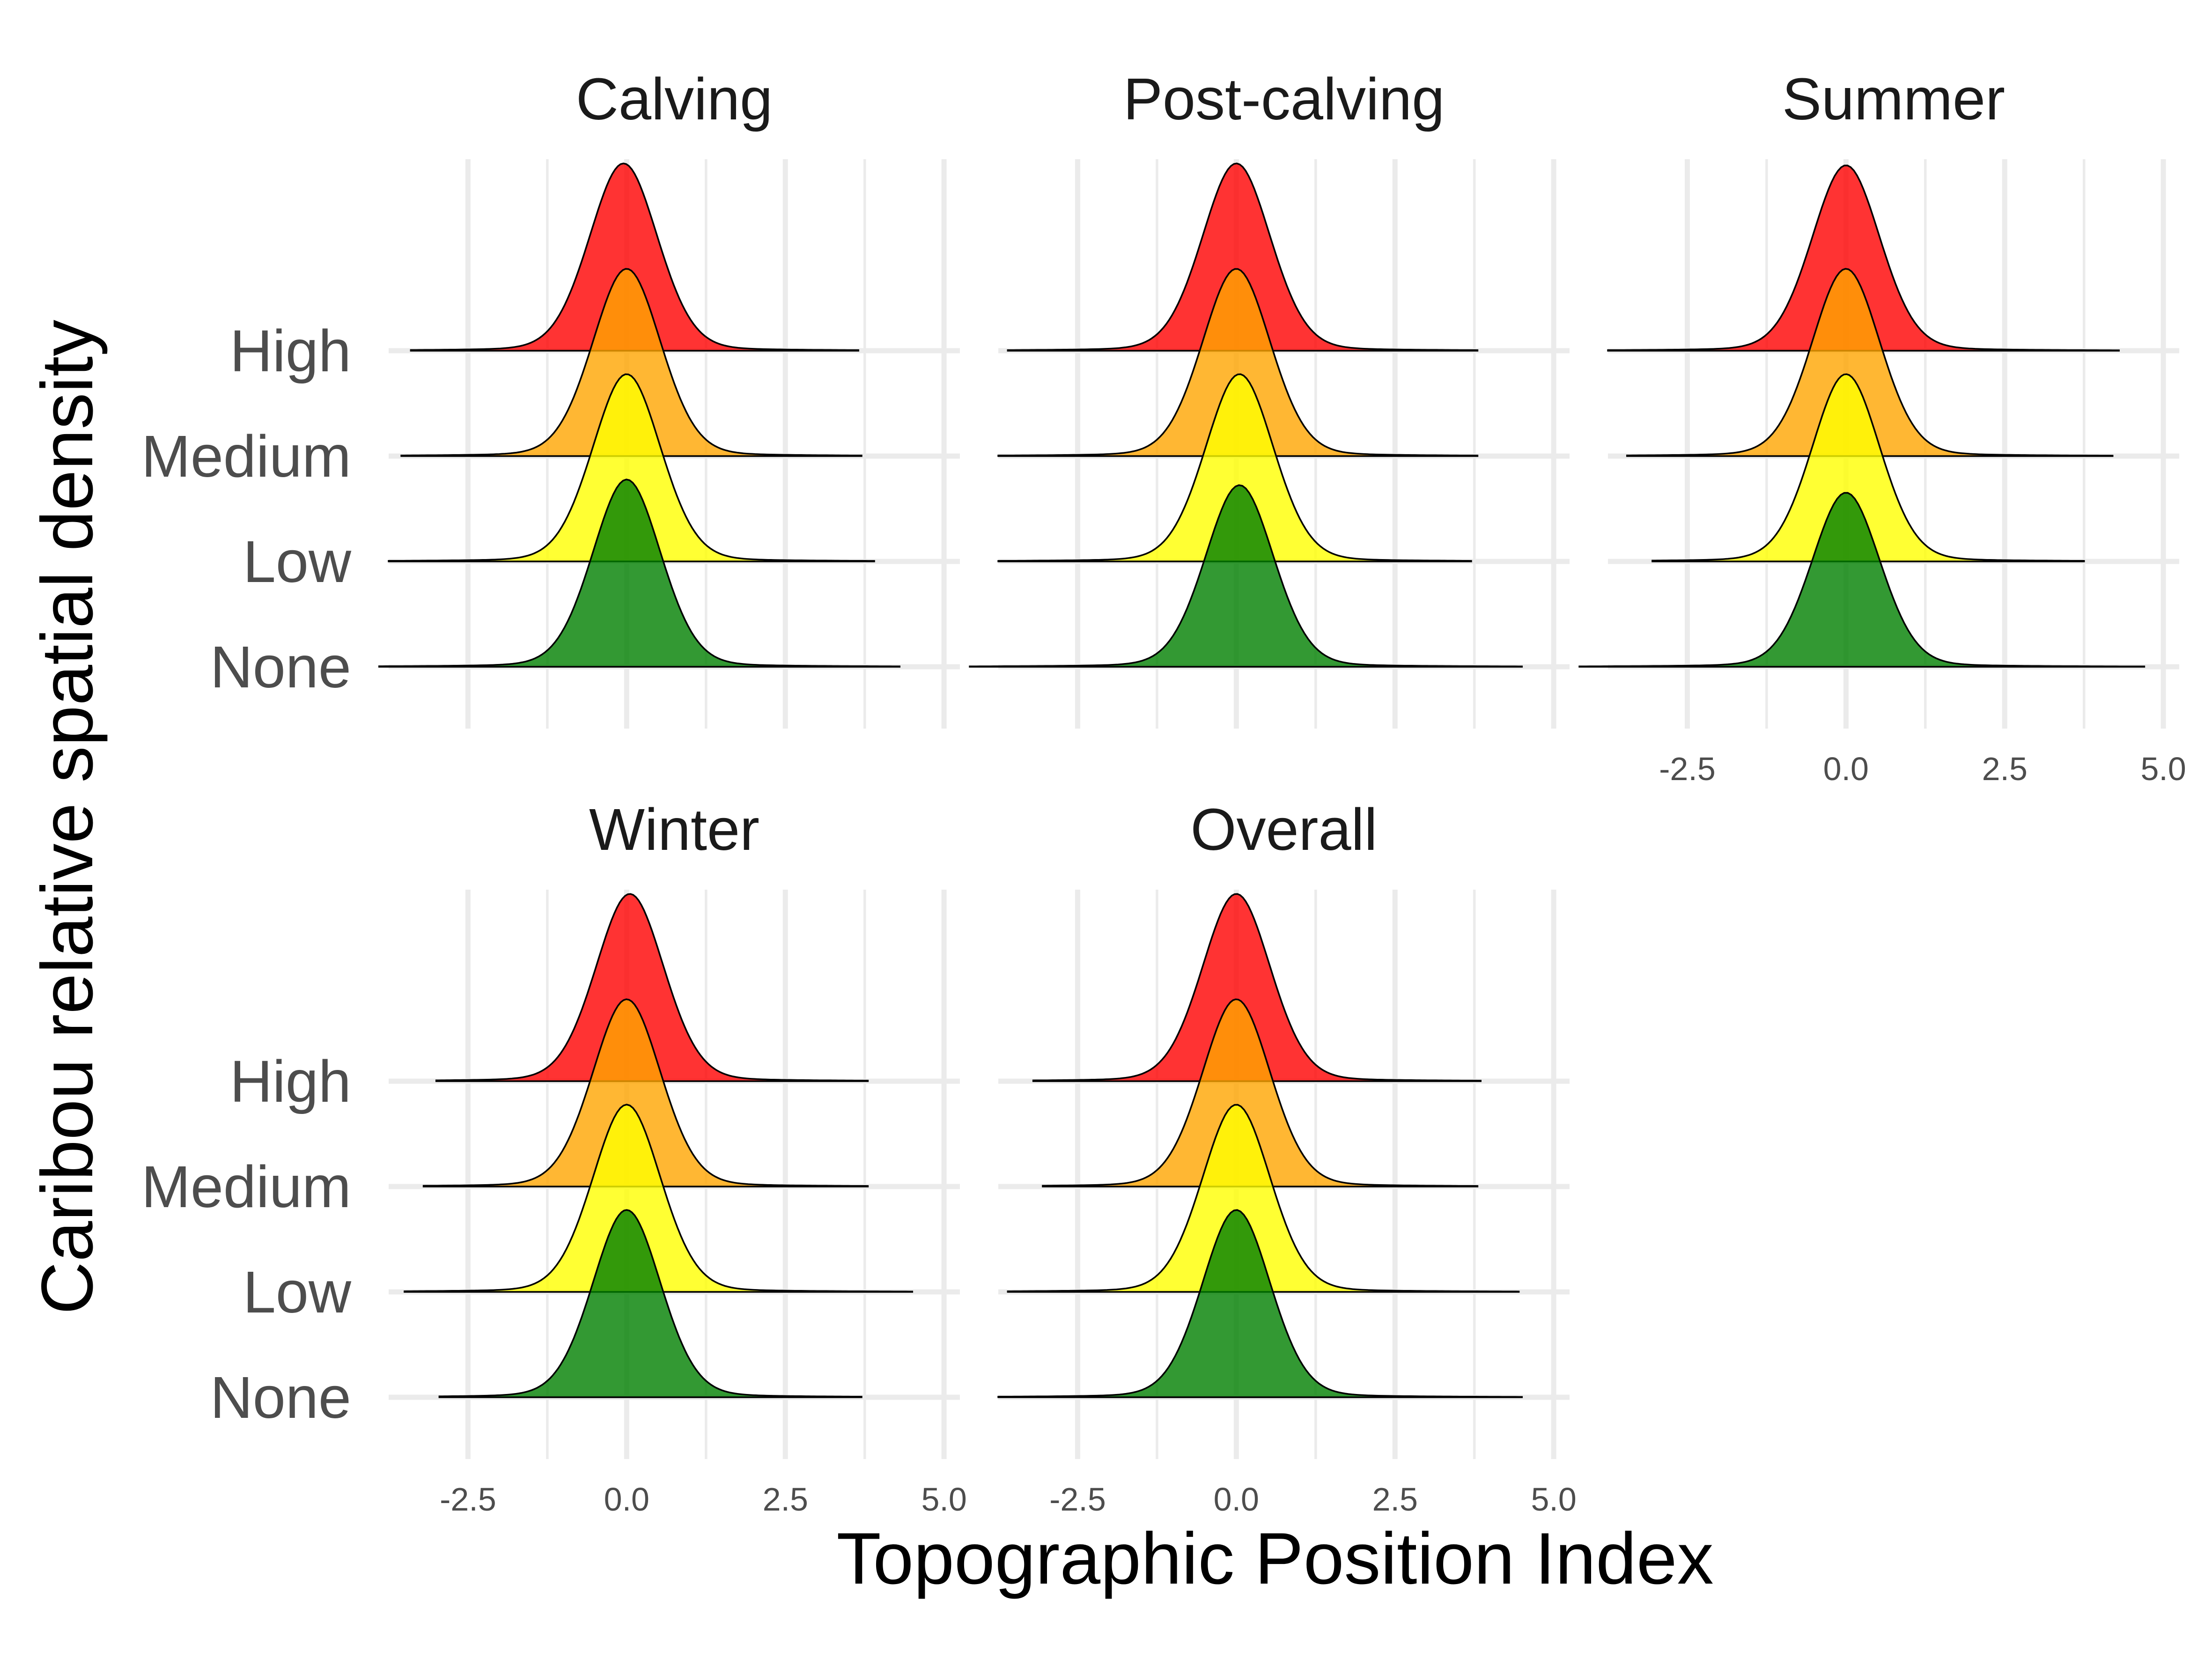  What do you see at coordinates (1893, 99) in the screenshot?
I see `facet-title: Summer` at bounding box center [1893, 99].